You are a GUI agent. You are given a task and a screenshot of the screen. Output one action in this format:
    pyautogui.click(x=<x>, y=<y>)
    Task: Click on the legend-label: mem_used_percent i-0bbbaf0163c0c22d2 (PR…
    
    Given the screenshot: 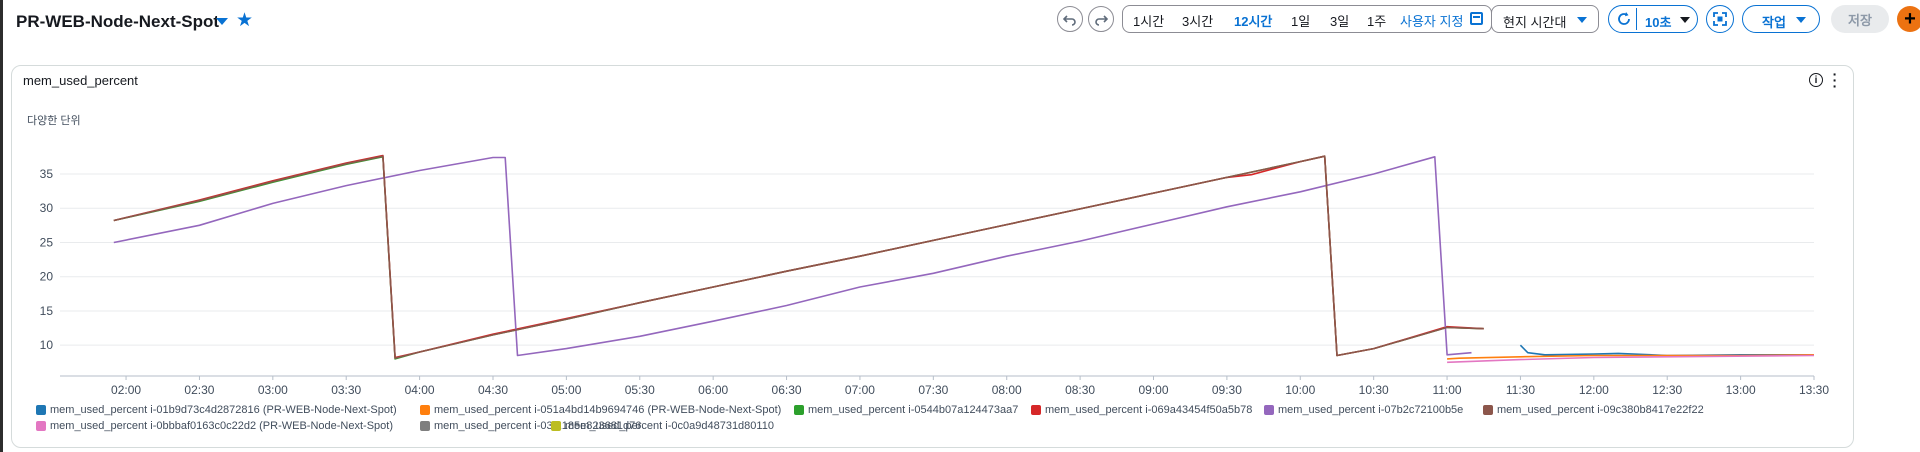 What is the action you would take?
    pyautogui.click(x=222, y=426)
    